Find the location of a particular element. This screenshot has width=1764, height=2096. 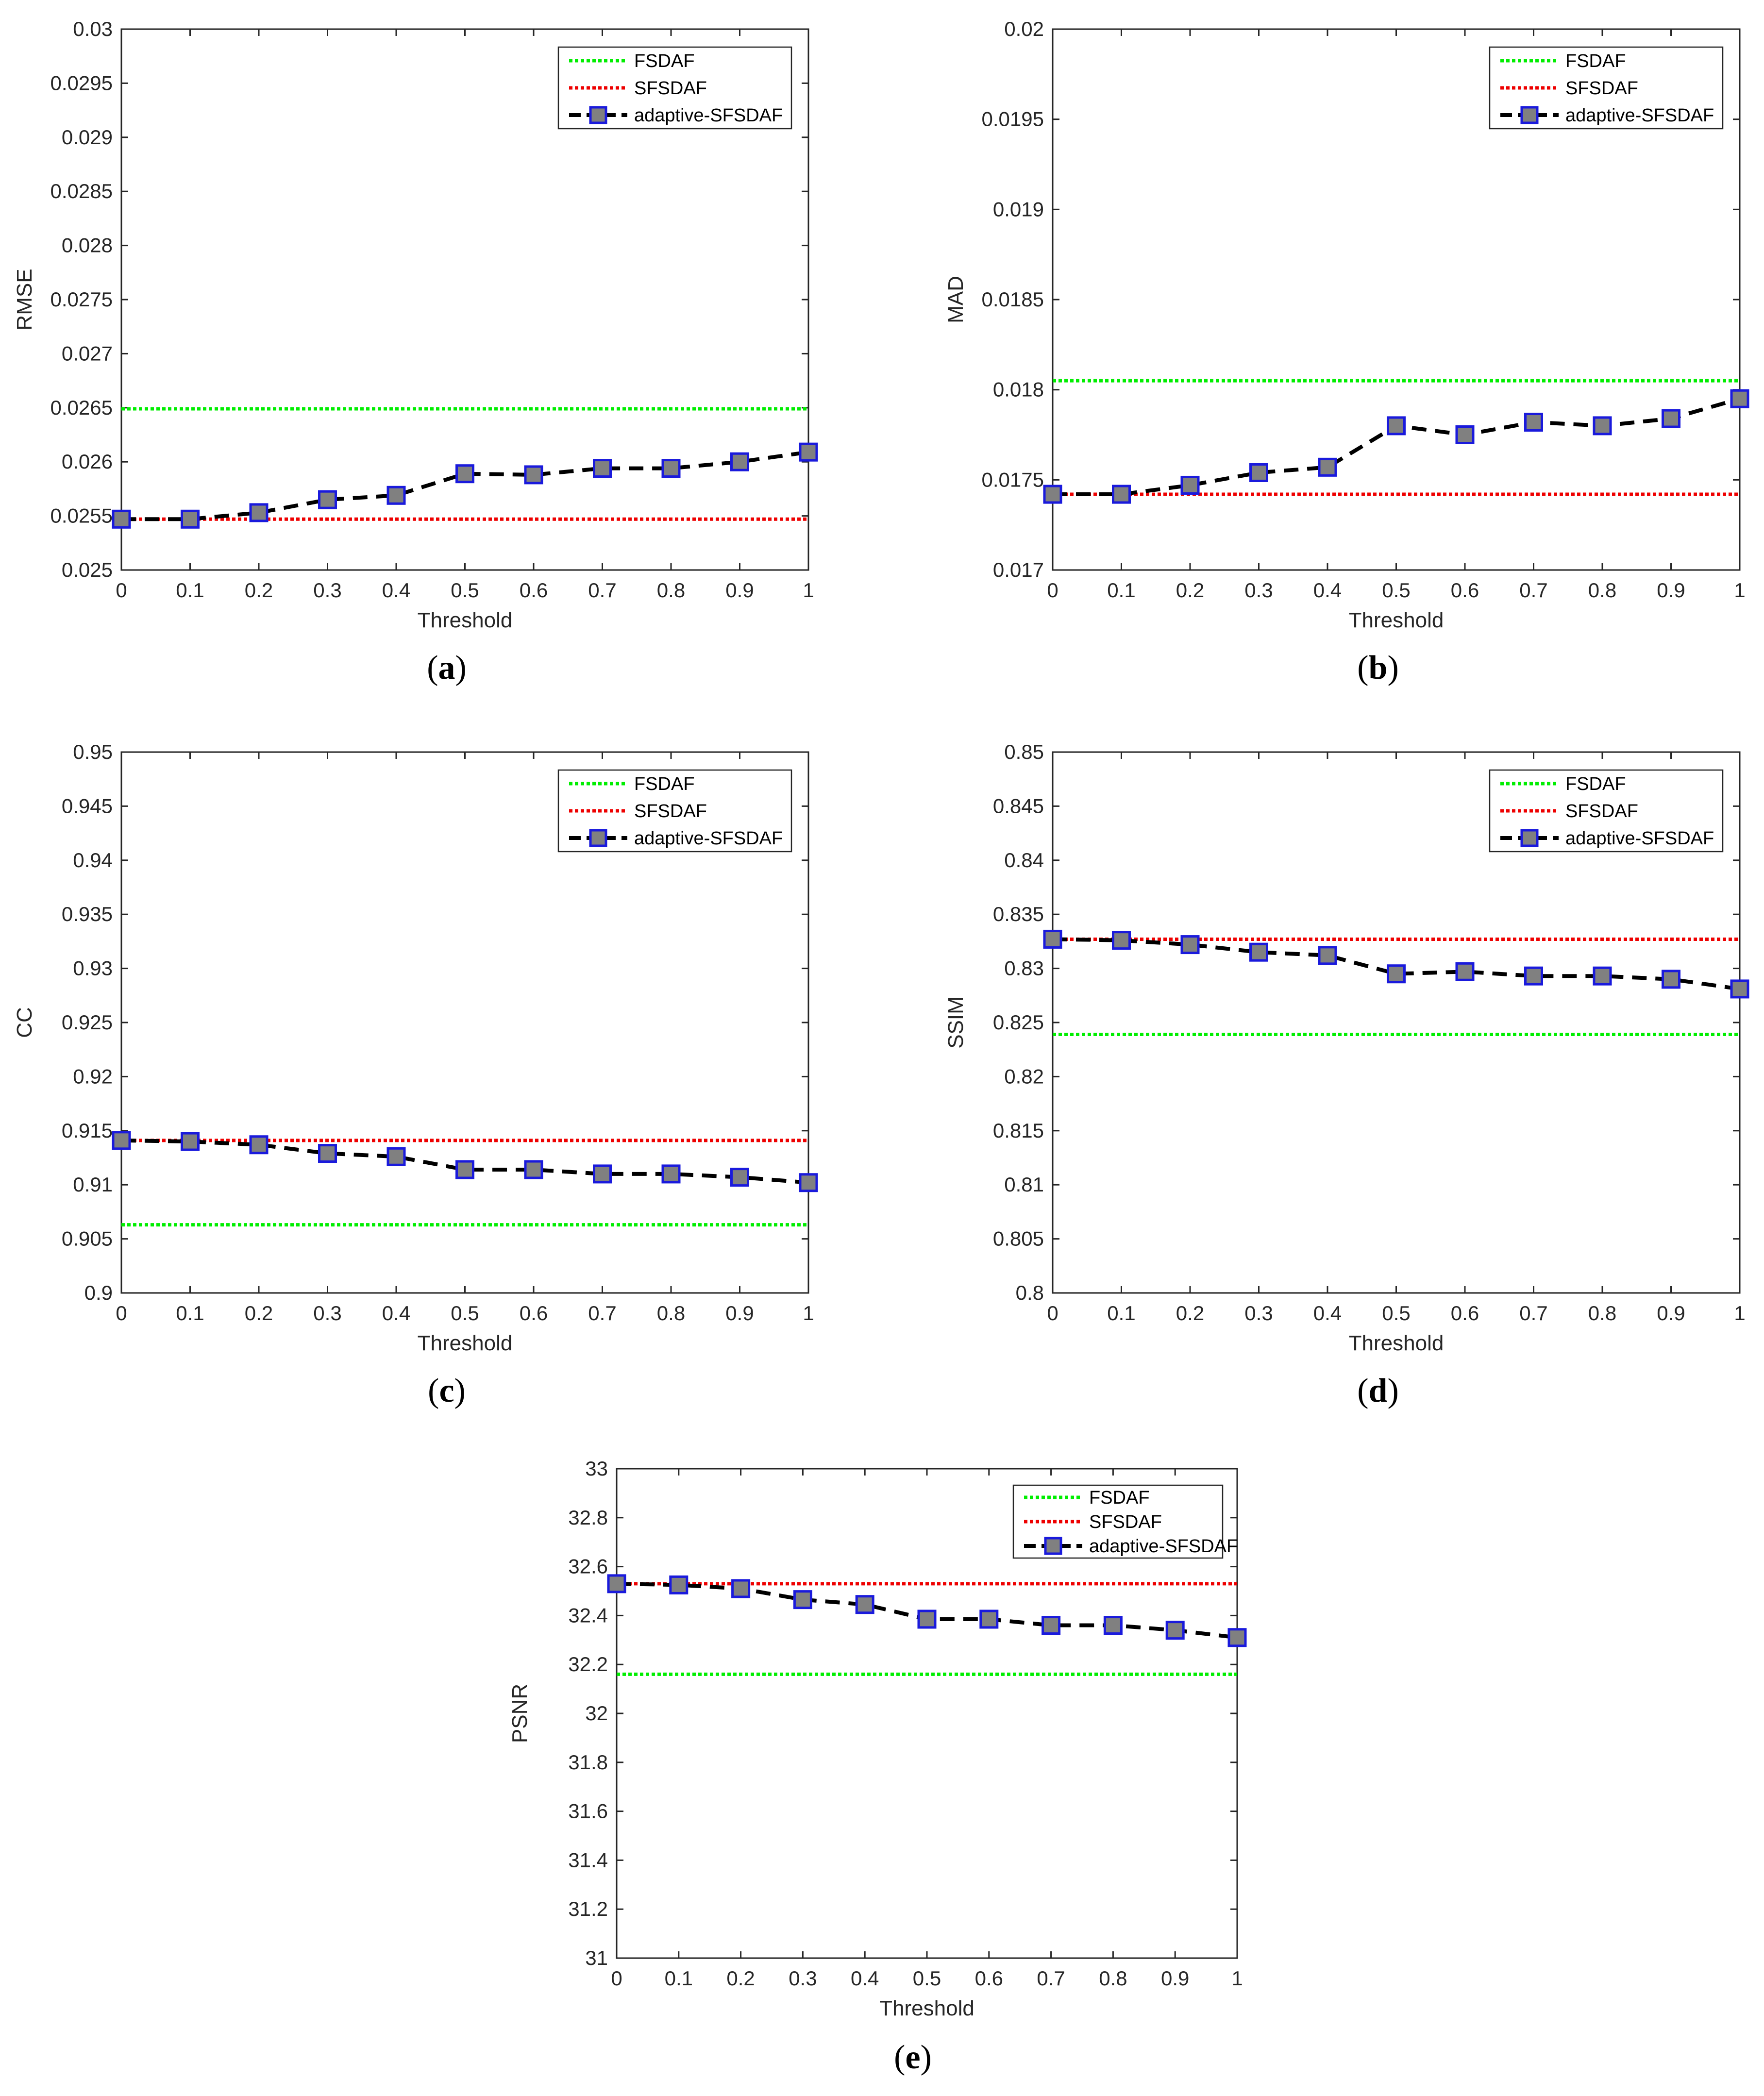

y-tick-label: 32.8 is located at coordinates (588, 1518).